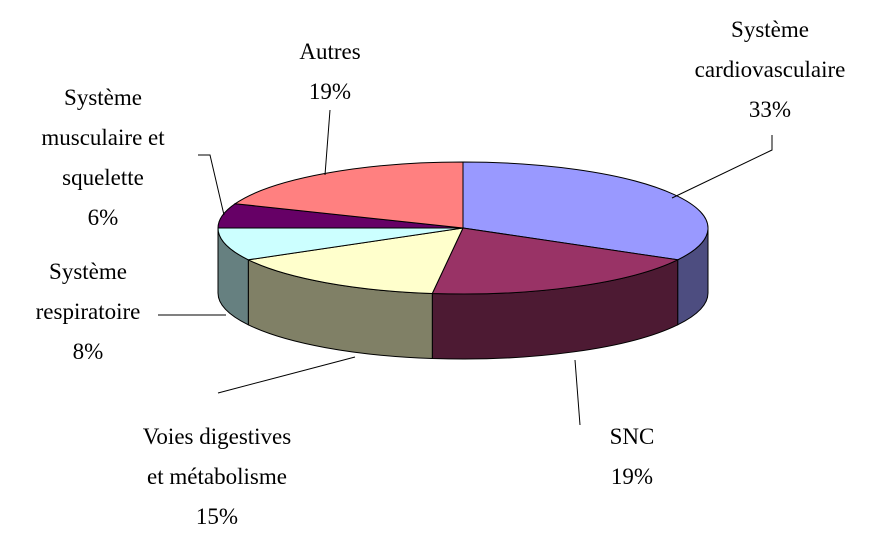 This screenshot has width=877, height=537. Describe the element at coordinates (632, 436) in the screenshot. I see `category-name: SNC` at that location.